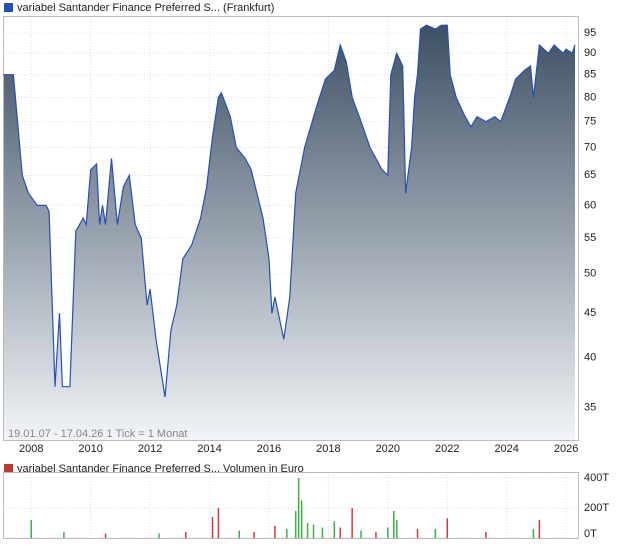 The image size is (620, 546). I want to click on x-tick-label: 2022, so click(447, 449).